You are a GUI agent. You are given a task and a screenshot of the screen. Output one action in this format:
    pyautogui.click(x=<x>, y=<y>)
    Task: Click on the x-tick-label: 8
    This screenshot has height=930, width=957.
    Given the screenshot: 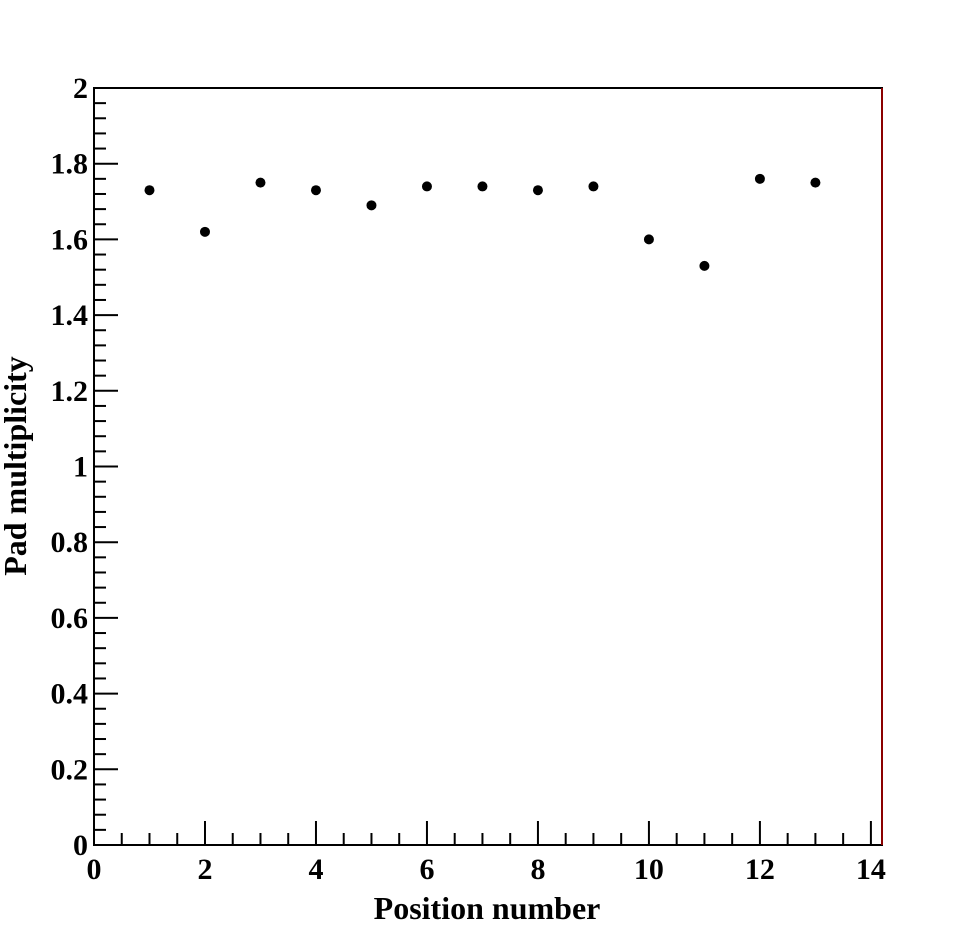 What is the action you would take?
    pyautogui.click(x=537, y=869)
    